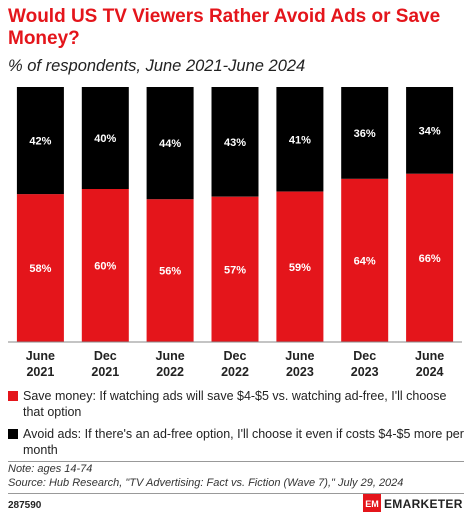 The image size is (470, 518). I want to click on data-label-avoid-ads: 34%, so click(430, 131).